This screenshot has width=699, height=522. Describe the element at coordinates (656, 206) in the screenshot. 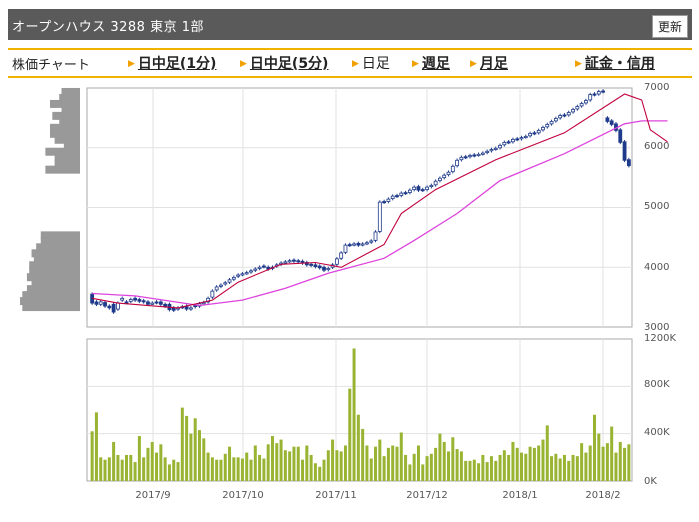

I see `price-tick-label: 5000` at that location.